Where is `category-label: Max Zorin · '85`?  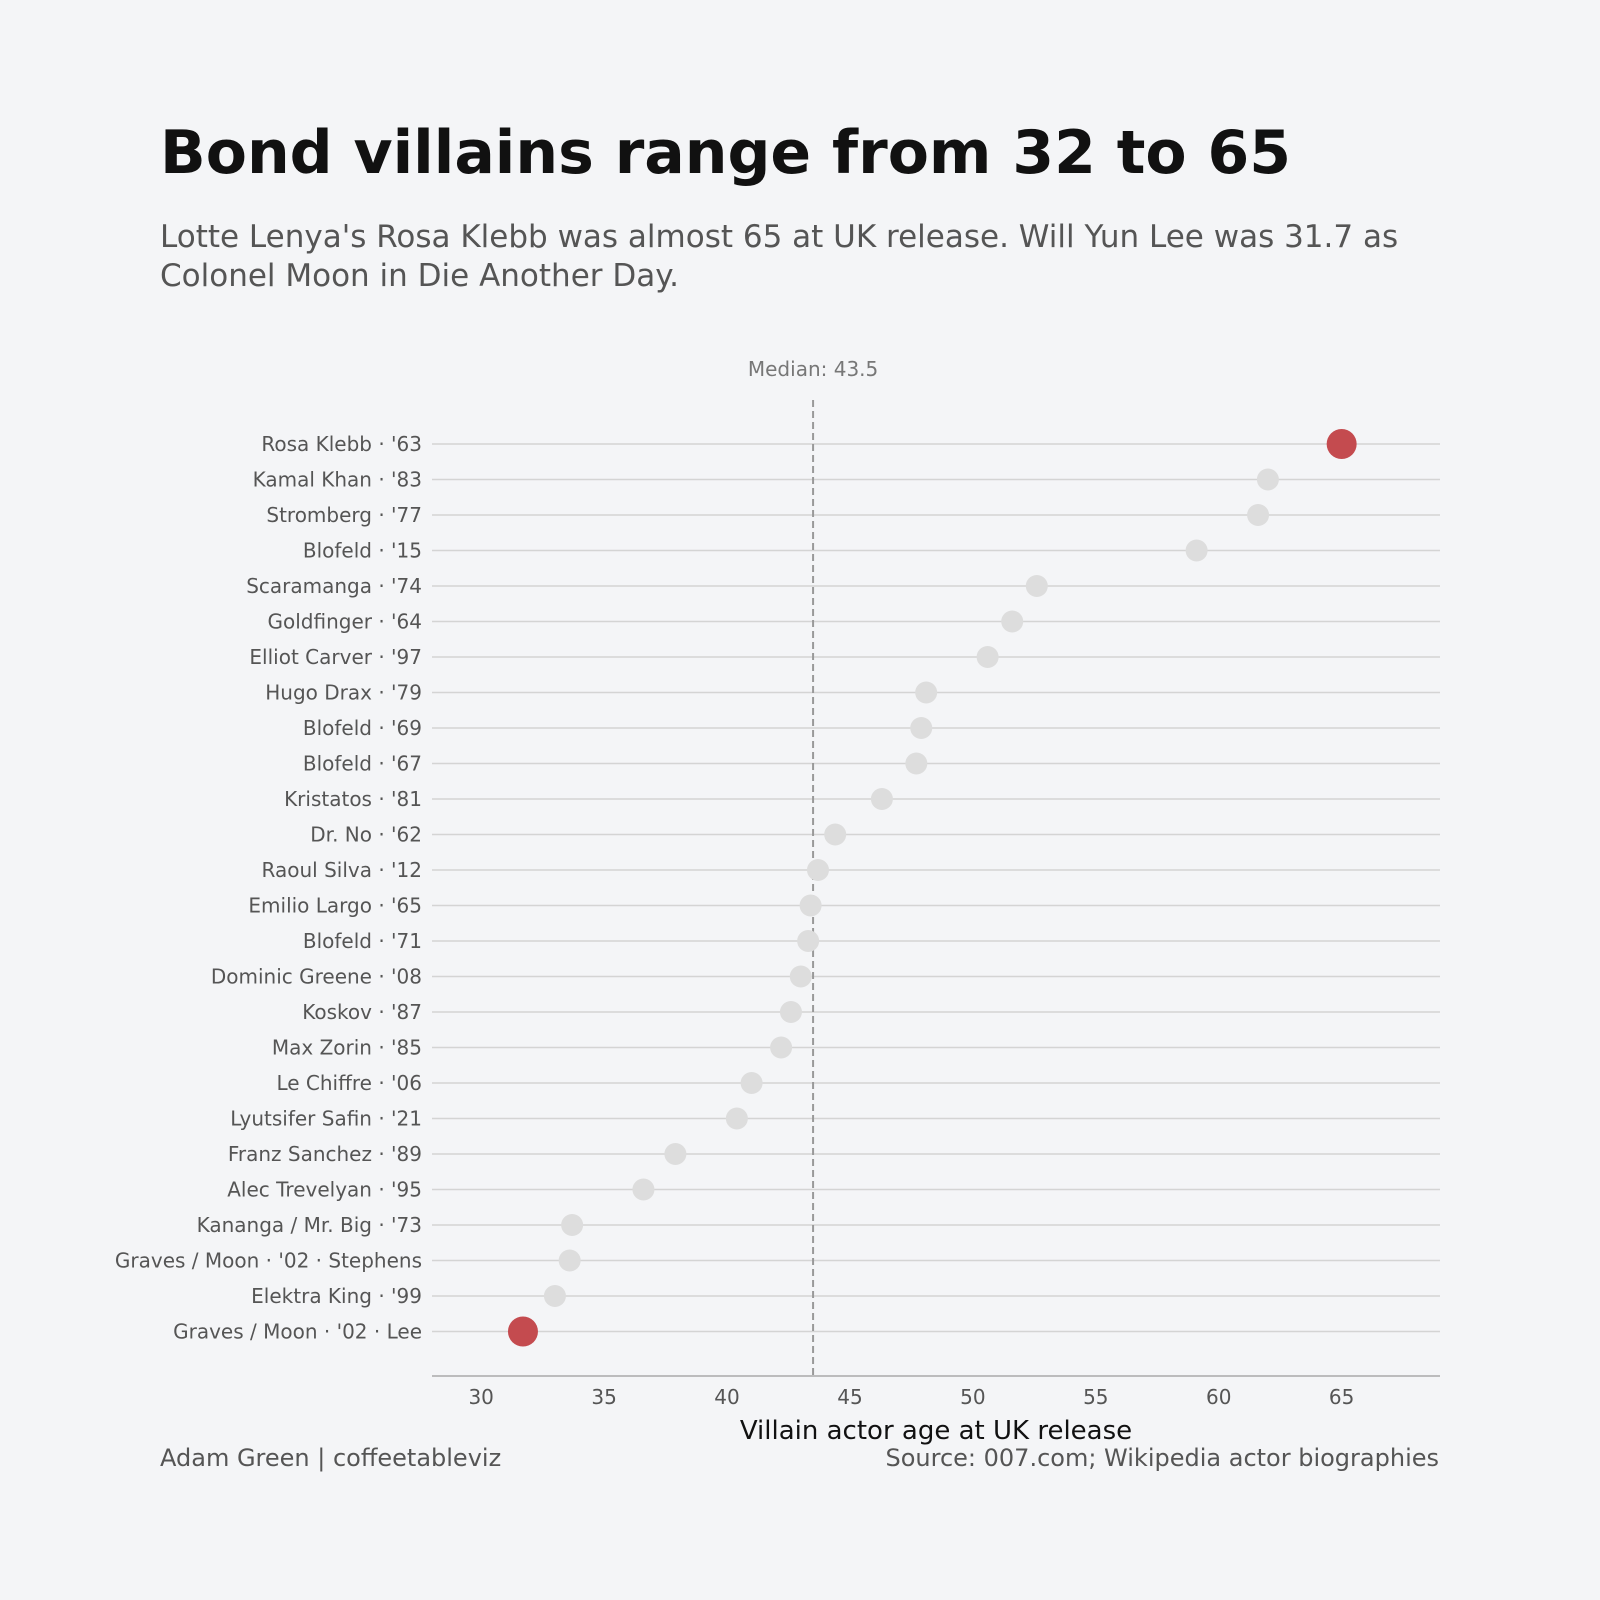 category-label: Max Zorin · '85 is located at coordinates (347, 1048).